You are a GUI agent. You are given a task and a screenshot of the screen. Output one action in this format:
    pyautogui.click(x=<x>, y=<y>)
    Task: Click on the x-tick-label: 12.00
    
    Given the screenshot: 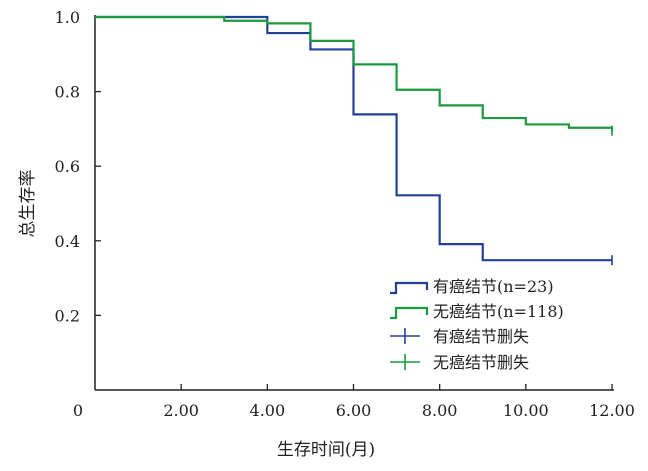 What is the action you would take?
    pyautogui.click(x=612, y=410)
    